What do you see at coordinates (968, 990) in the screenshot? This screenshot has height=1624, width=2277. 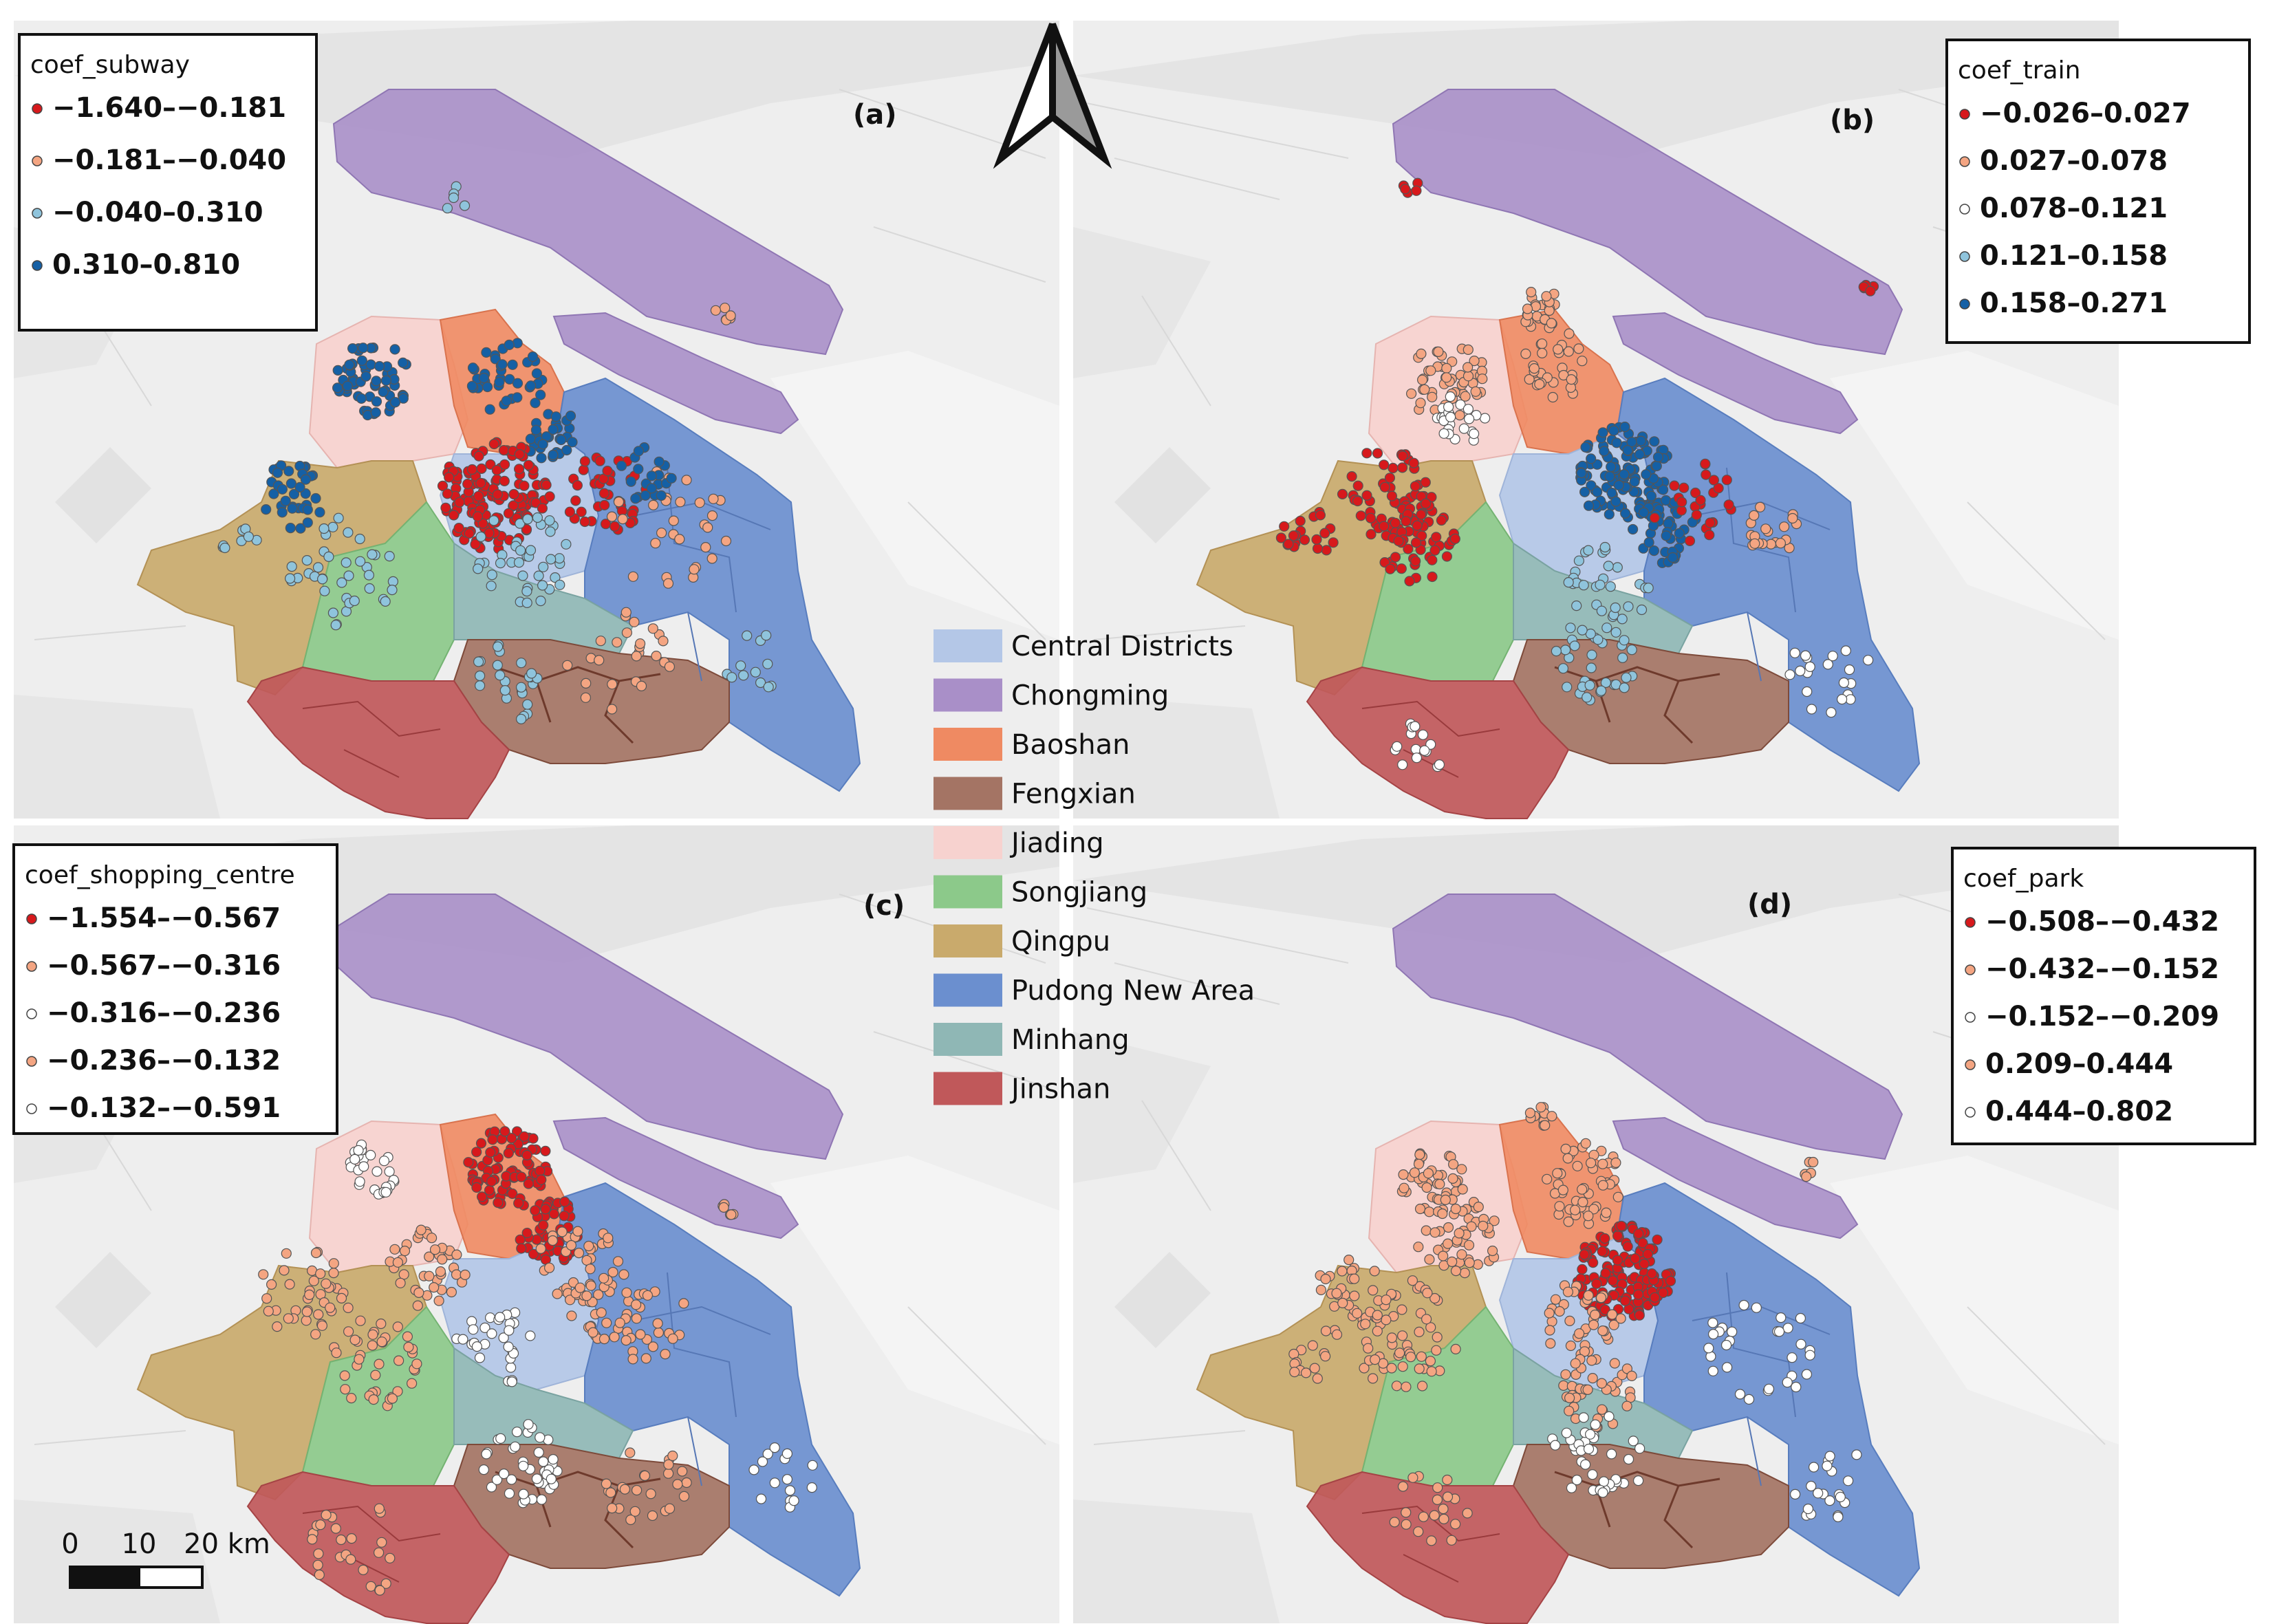 I see `district-swatch` at bounding box center [968, 990].